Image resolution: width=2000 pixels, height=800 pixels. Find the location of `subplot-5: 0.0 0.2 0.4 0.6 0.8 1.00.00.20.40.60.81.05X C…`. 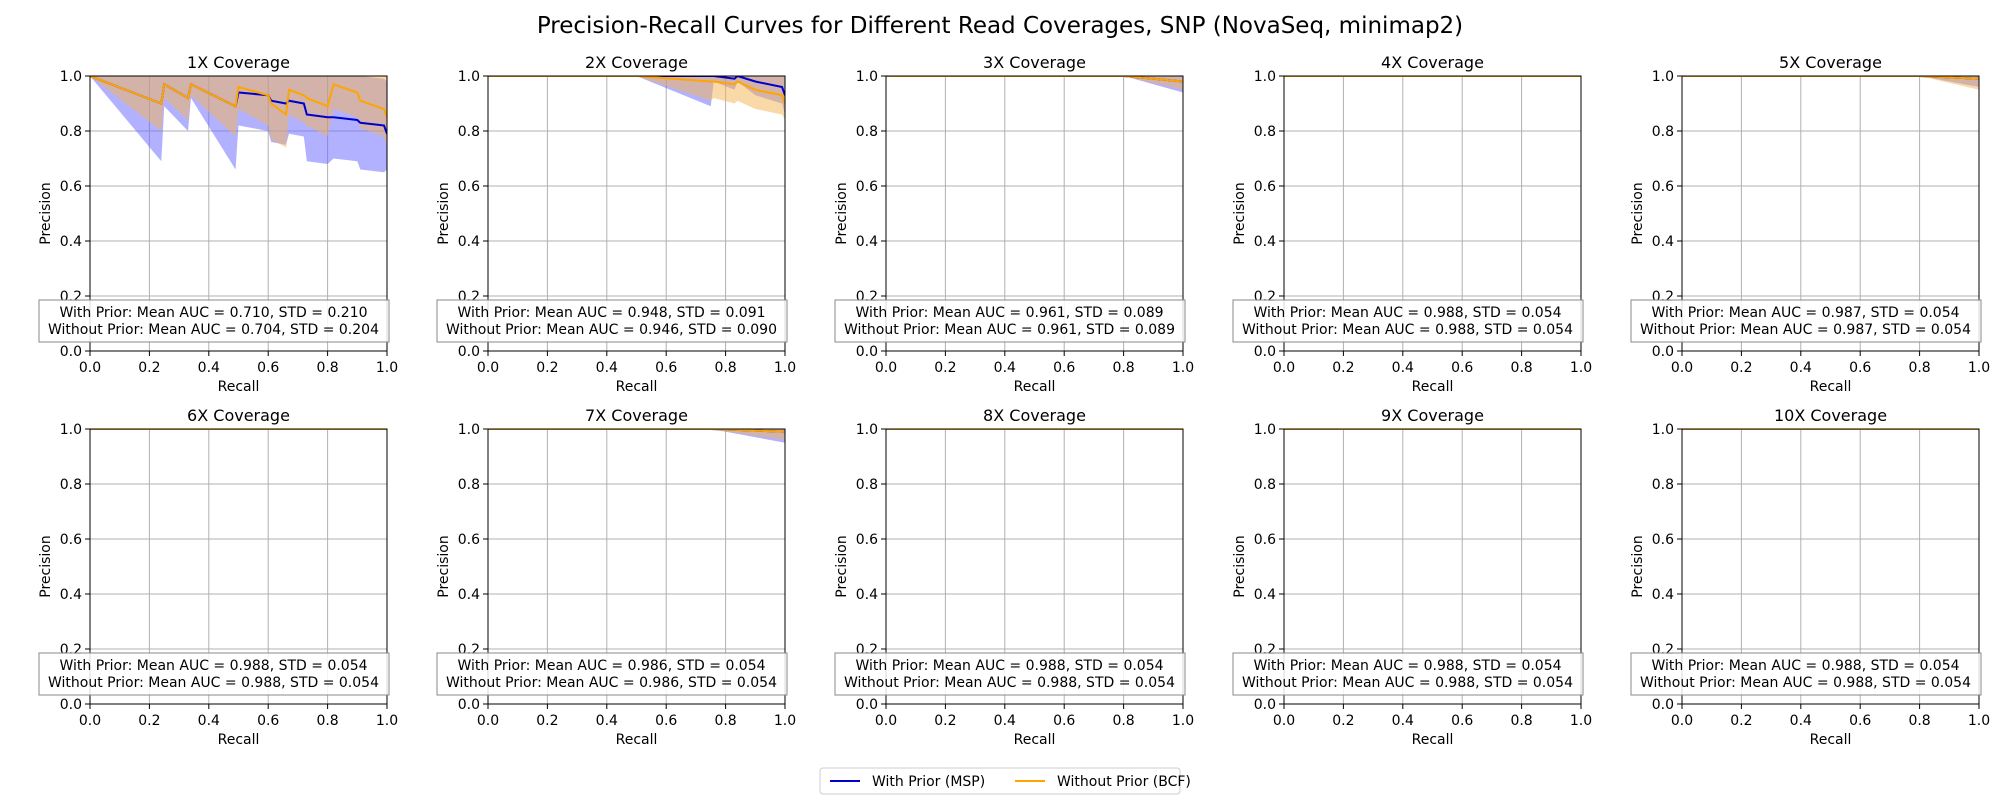

subplot-5: 0.0 0.2 0.4 0.6 0.8 1.00.00.20.40.60.81.05X C… is located at coordinates (1810, 224).